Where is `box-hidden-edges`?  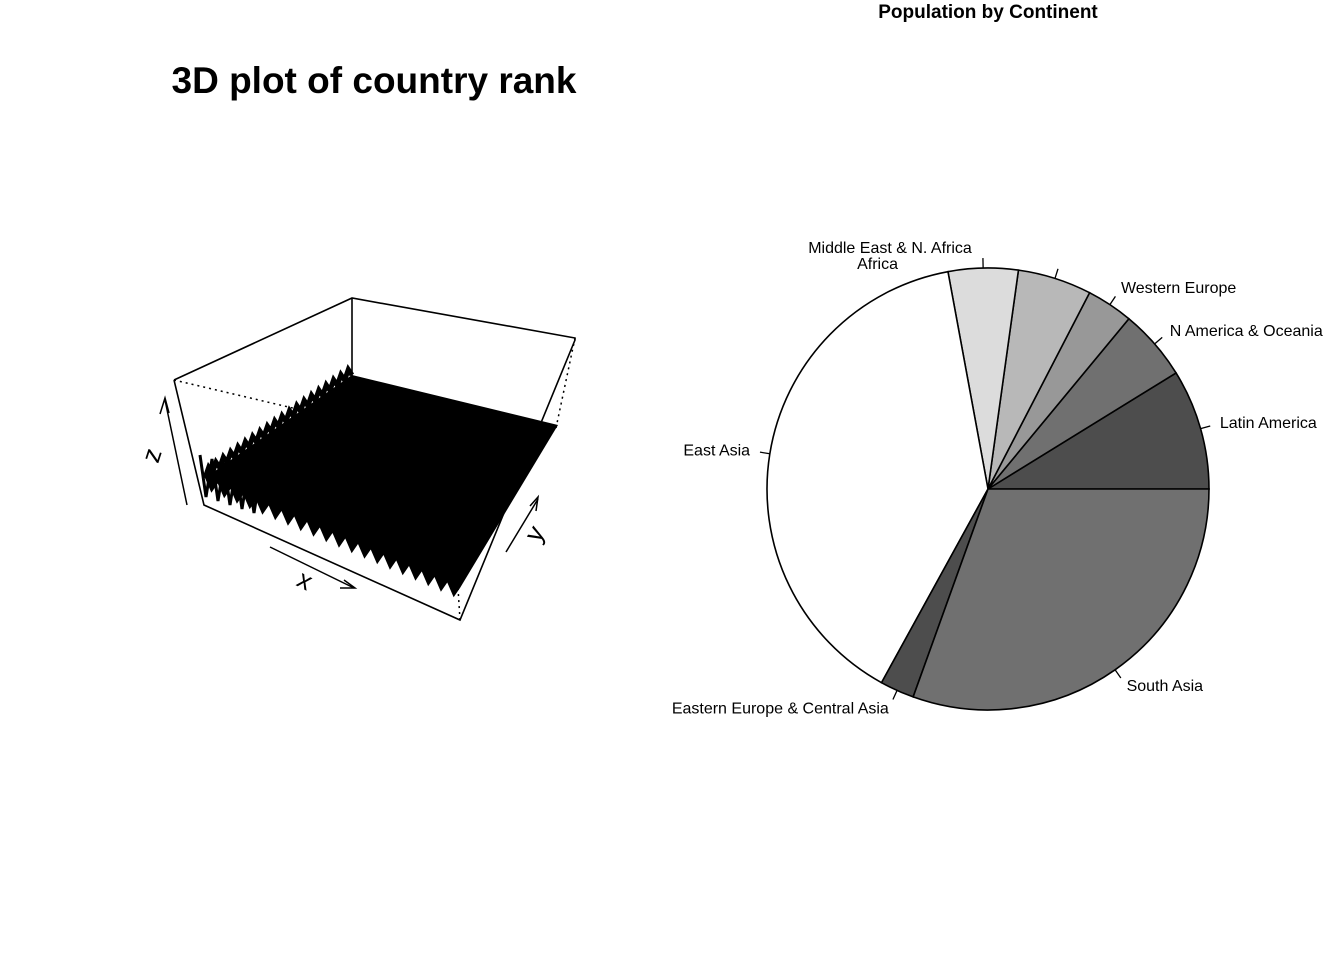 box-hidden-edges is located at coordinates (374, 479).